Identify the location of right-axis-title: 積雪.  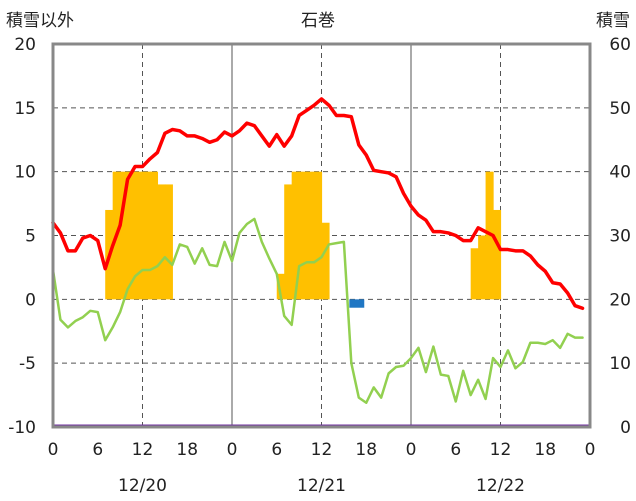
(613, 21).